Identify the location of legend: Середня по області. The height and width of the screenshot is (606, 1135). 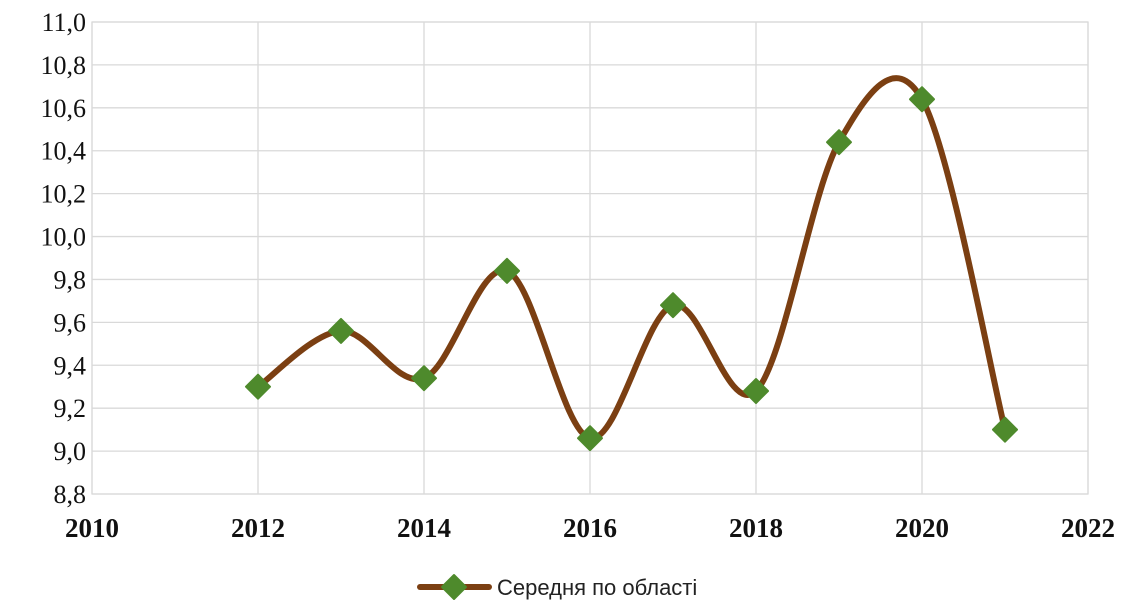
(557, 587).